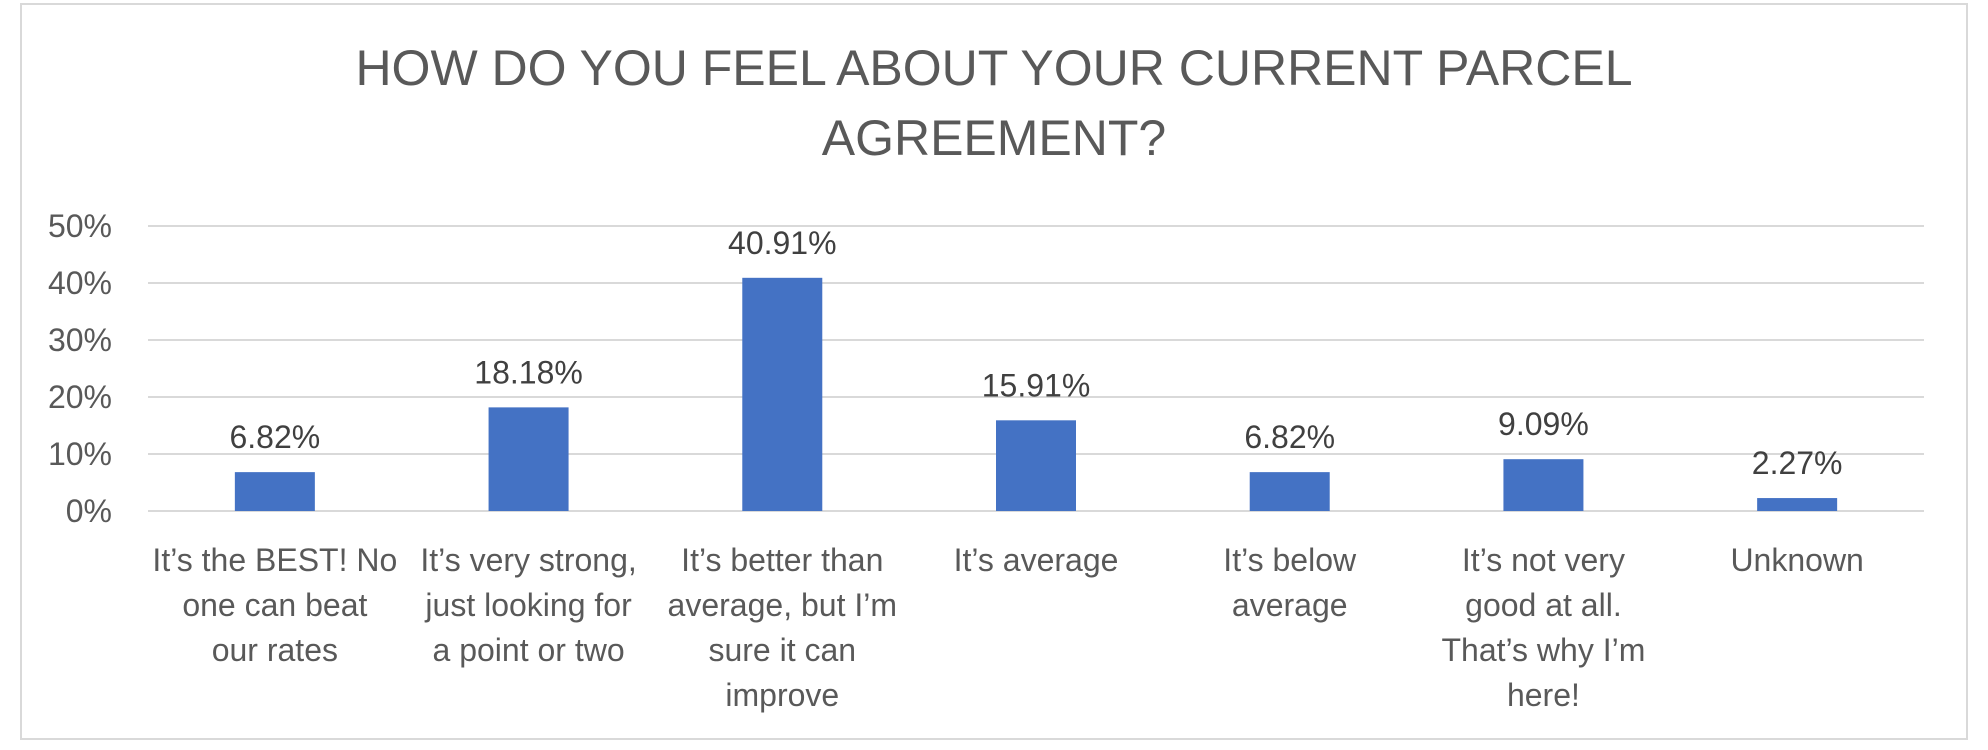  I want to click on category-label: average, so click(1290, 605).